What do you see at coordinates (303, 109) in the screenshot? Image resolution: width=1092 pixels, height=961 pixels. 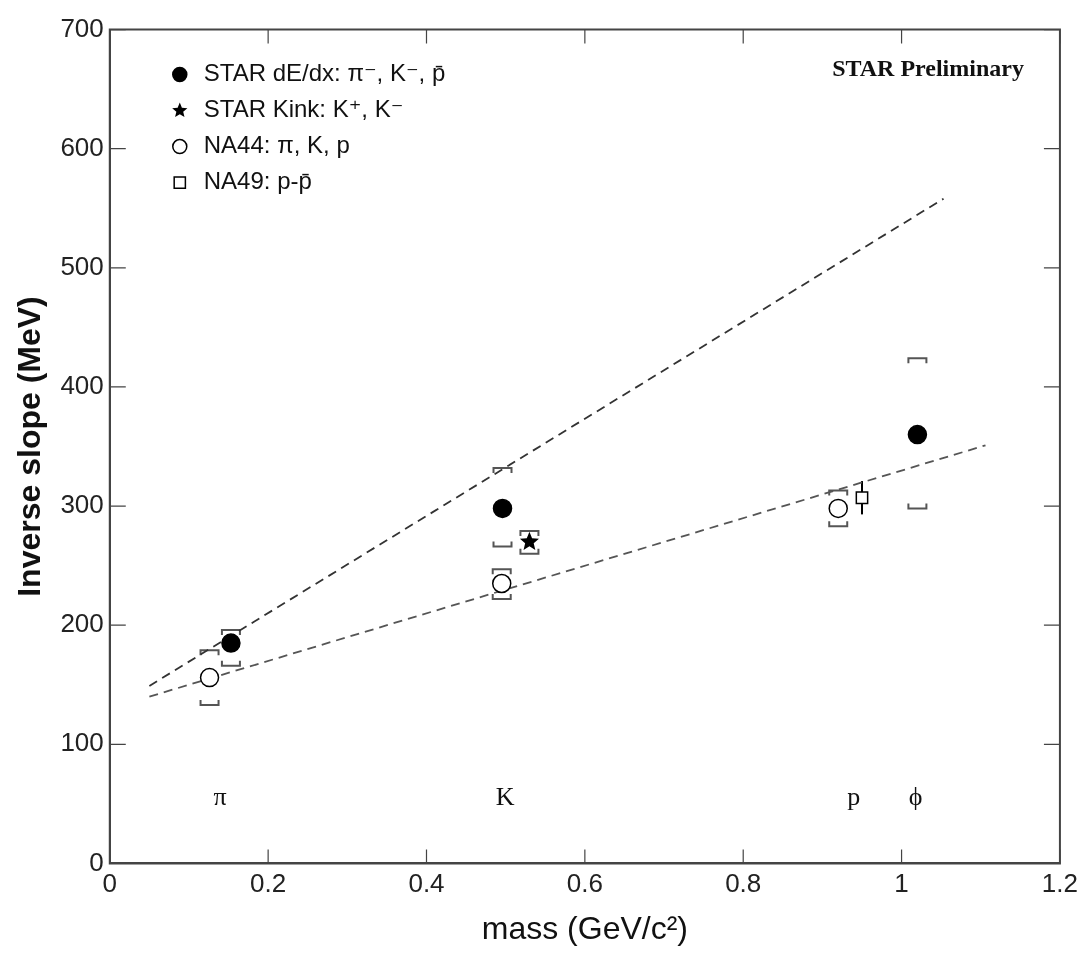 I see `legend-label: STAR Kink: K⁺, K⁻` at bounding box center [303, 109].